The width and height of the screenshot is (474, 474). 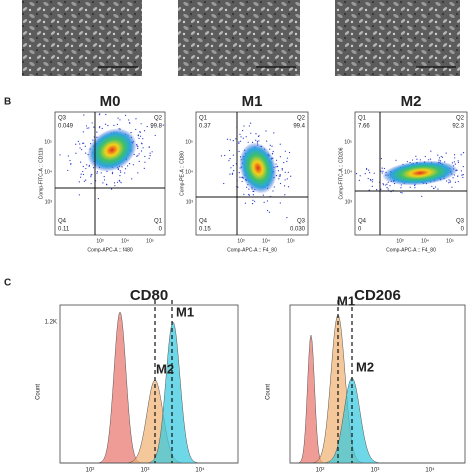 What do you see at coordinates (346, 300) in the screenshot?
I see `peak-label: M1` at bounding box center [346, 300].